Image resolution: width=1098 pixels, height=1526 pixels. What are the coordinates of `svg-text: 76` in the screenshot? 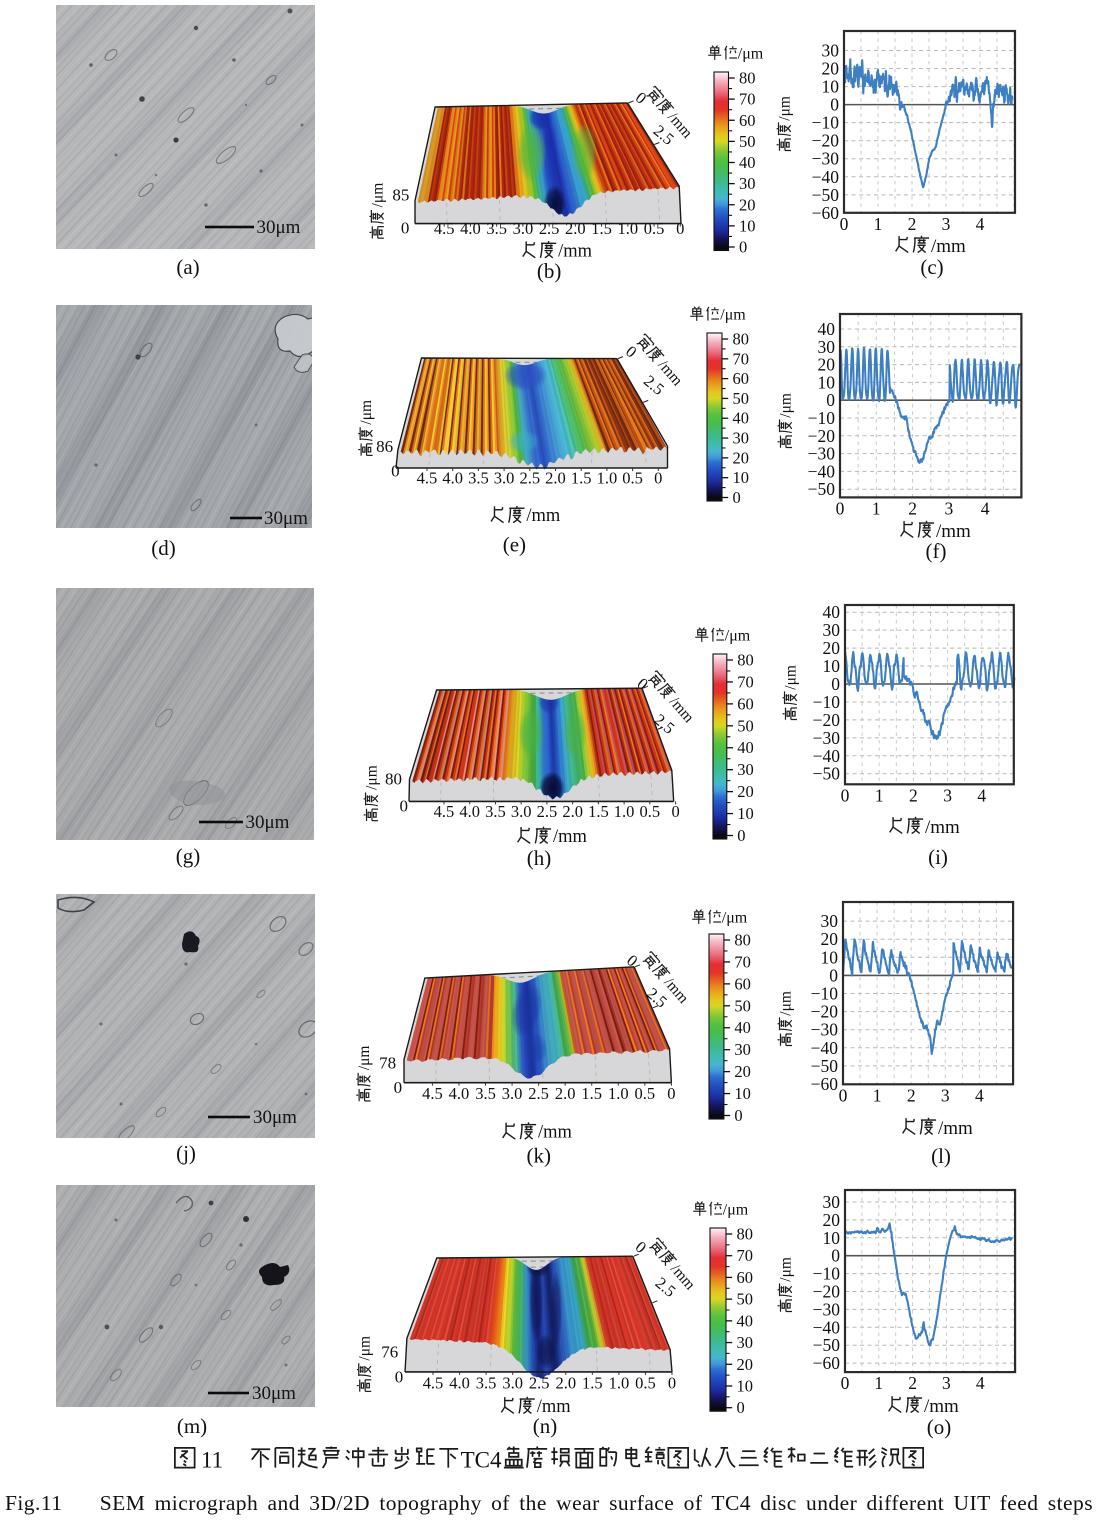 It's located at (389, 1352).